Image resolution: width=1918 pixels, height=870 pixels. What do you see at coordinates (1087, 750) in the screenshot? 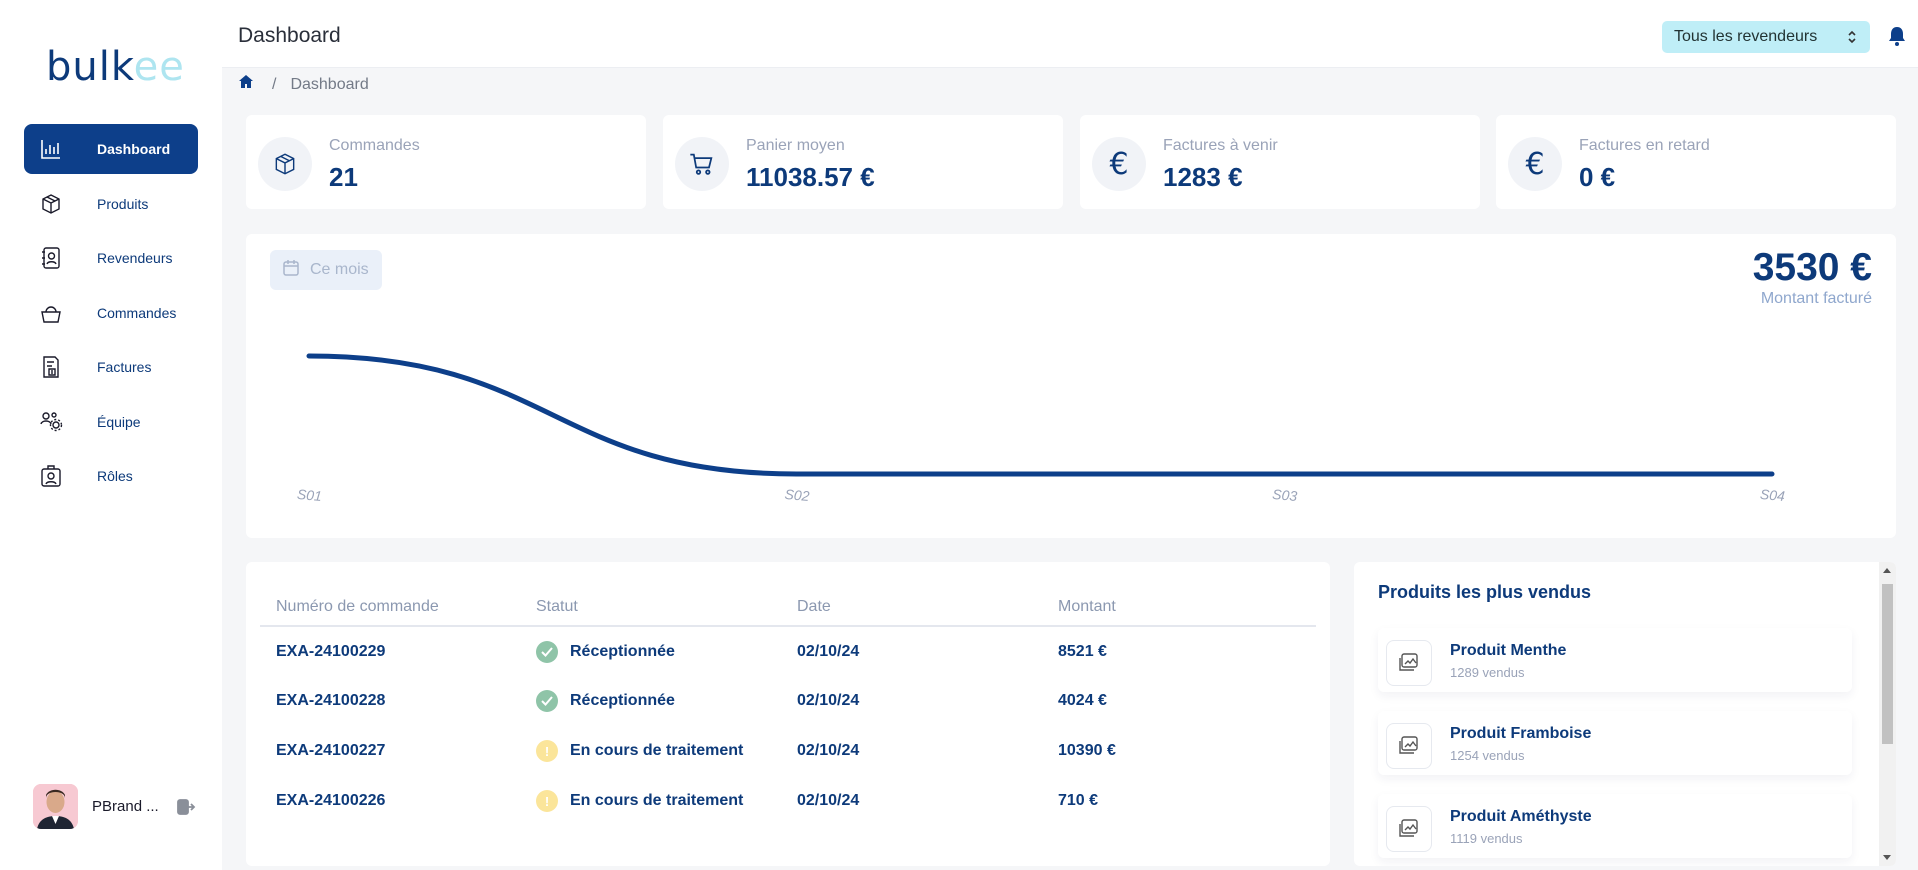
I see `order-amount: 10390 €` at bounding box center [1087, 750].